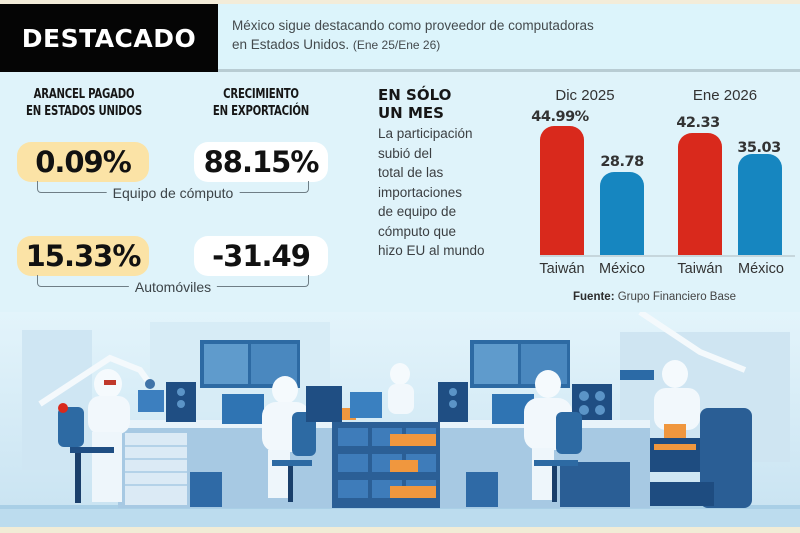  Describe the element at coordinates (83, 162) in the screenshot. I see `computer-tariff-value: 0.09%` at that location.